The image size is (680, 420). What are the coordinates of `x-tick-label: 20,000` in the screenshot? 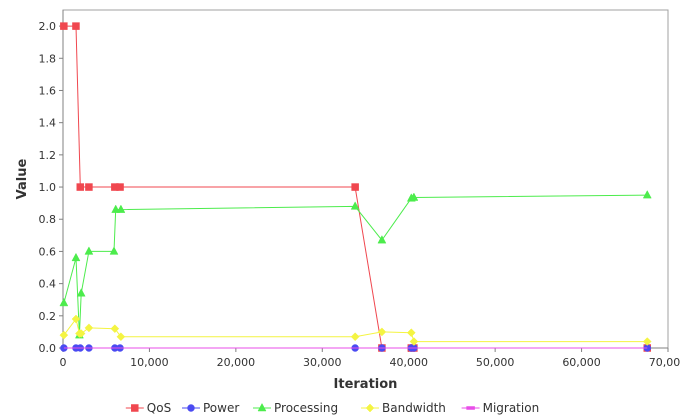 It's located at (236, 362).